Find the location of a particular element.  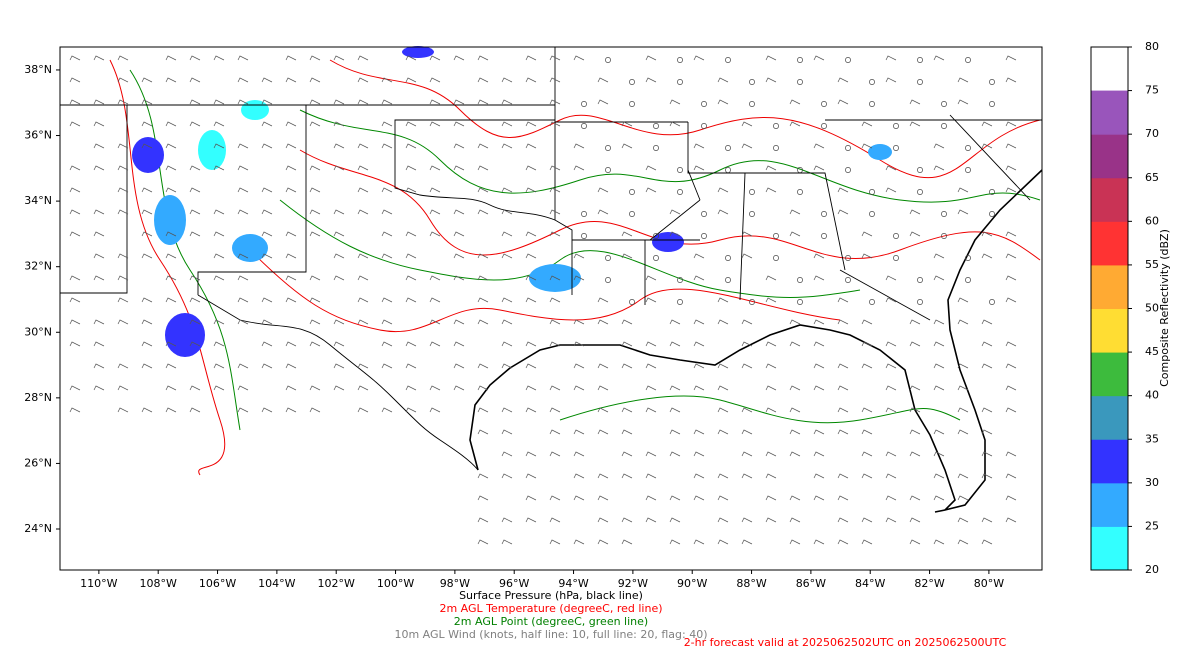

x-tick-label: 84°W is located at coordinates (870, 583).